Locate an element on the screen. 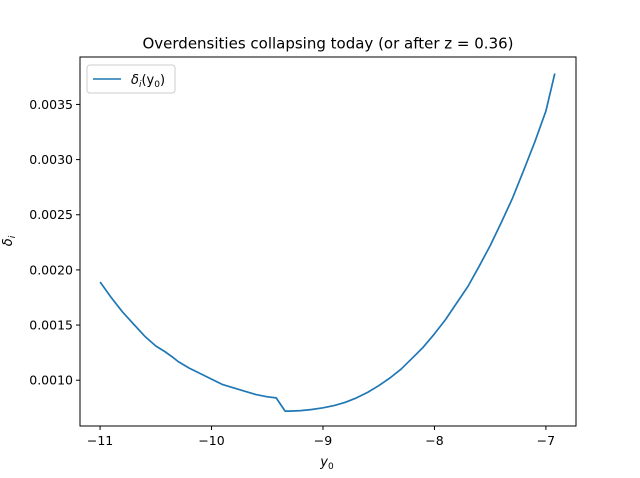 The height and width of the screenshot is (478, 640). legend: δi(y0) is located at coordinates (131, 79).